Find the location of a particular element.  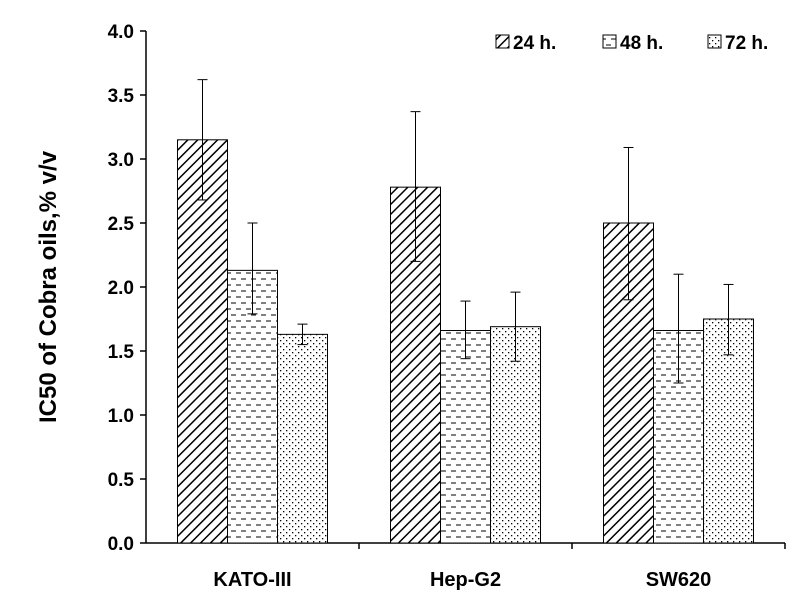

legend-item: 24 h. is located at coordinates (525, 43).